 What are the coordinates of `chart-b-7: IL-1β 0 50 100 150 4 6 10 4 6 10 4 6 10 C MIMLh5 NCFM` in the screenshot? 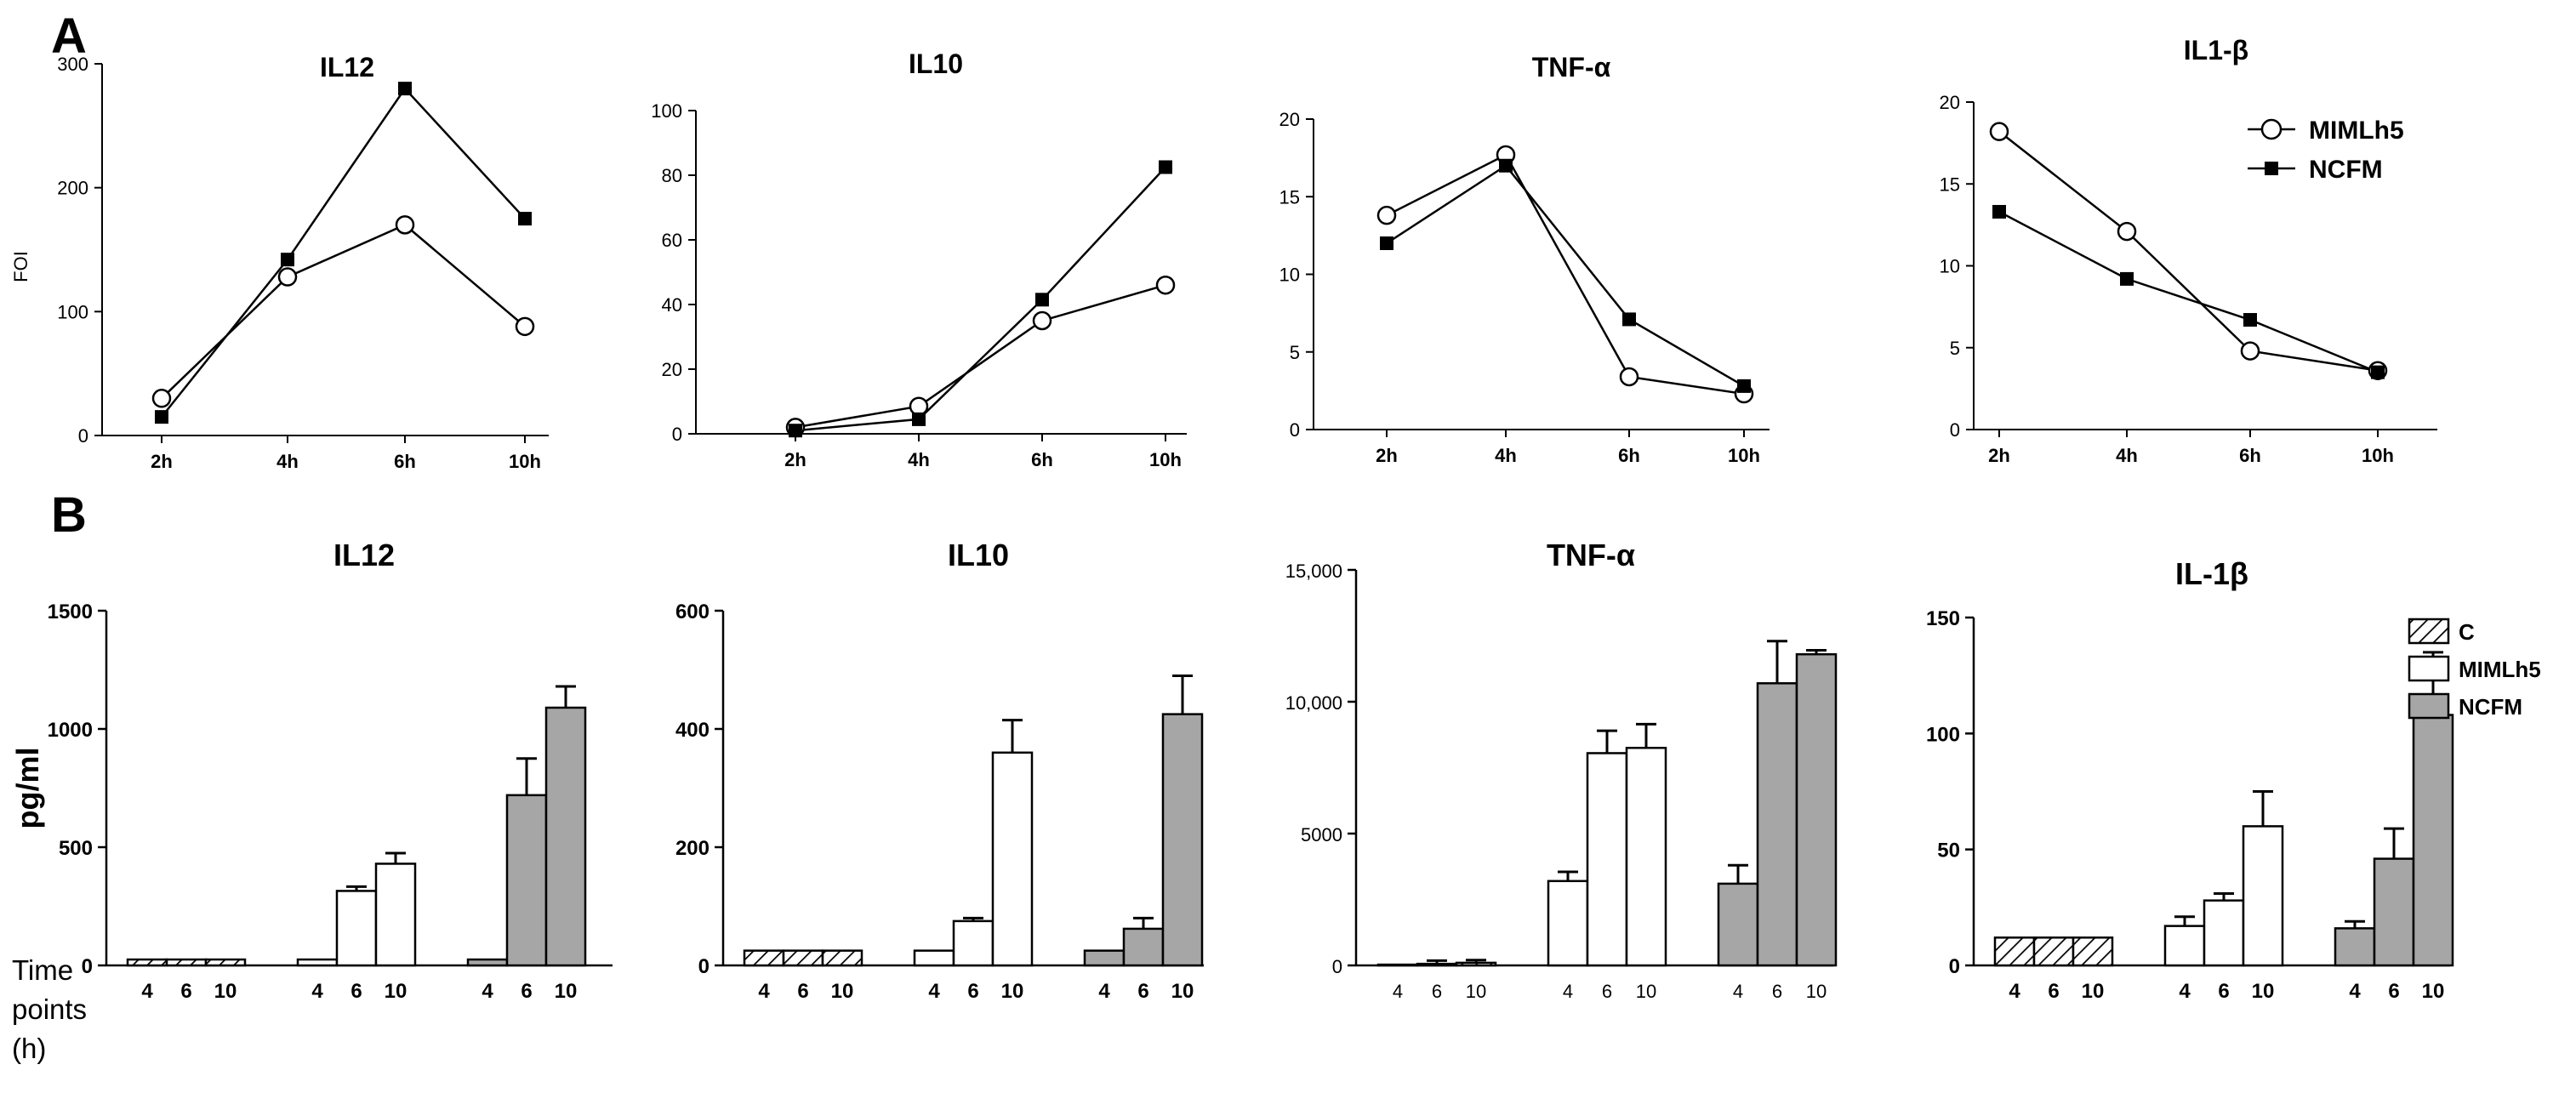 It's located at (2234, 779).